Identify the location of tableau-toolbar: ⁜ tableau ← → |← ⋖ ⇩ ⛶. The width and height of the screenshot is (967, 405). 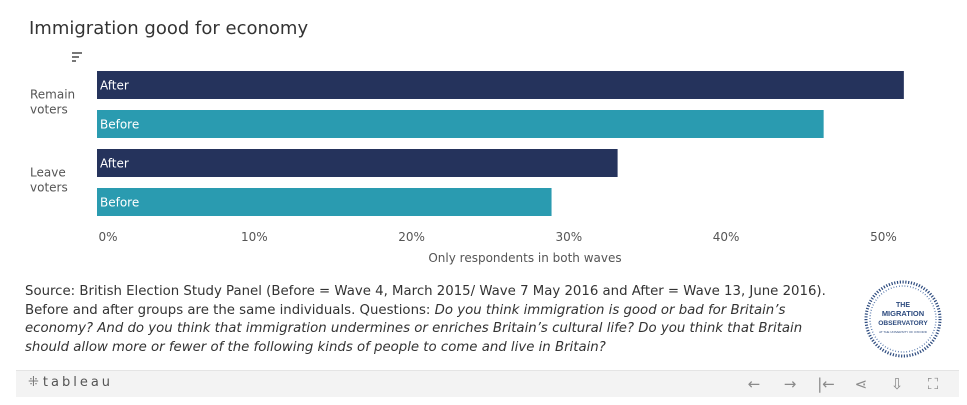
(487, 383).